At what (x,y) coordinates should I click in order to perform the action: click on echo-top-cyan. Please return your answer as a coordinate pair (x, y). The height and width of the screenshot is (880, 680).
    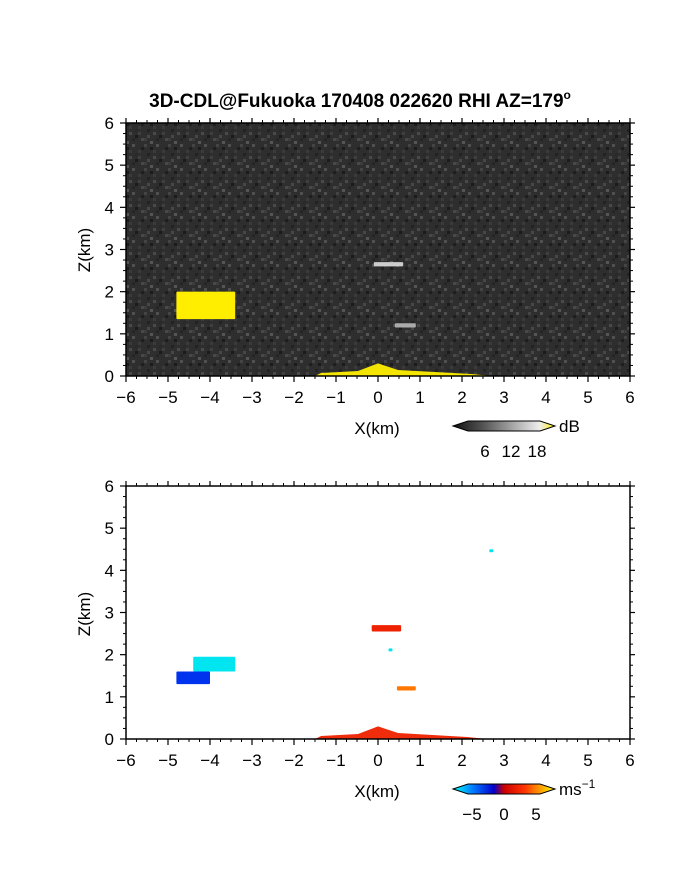
    Looking at the image, I should click on (491, 551).